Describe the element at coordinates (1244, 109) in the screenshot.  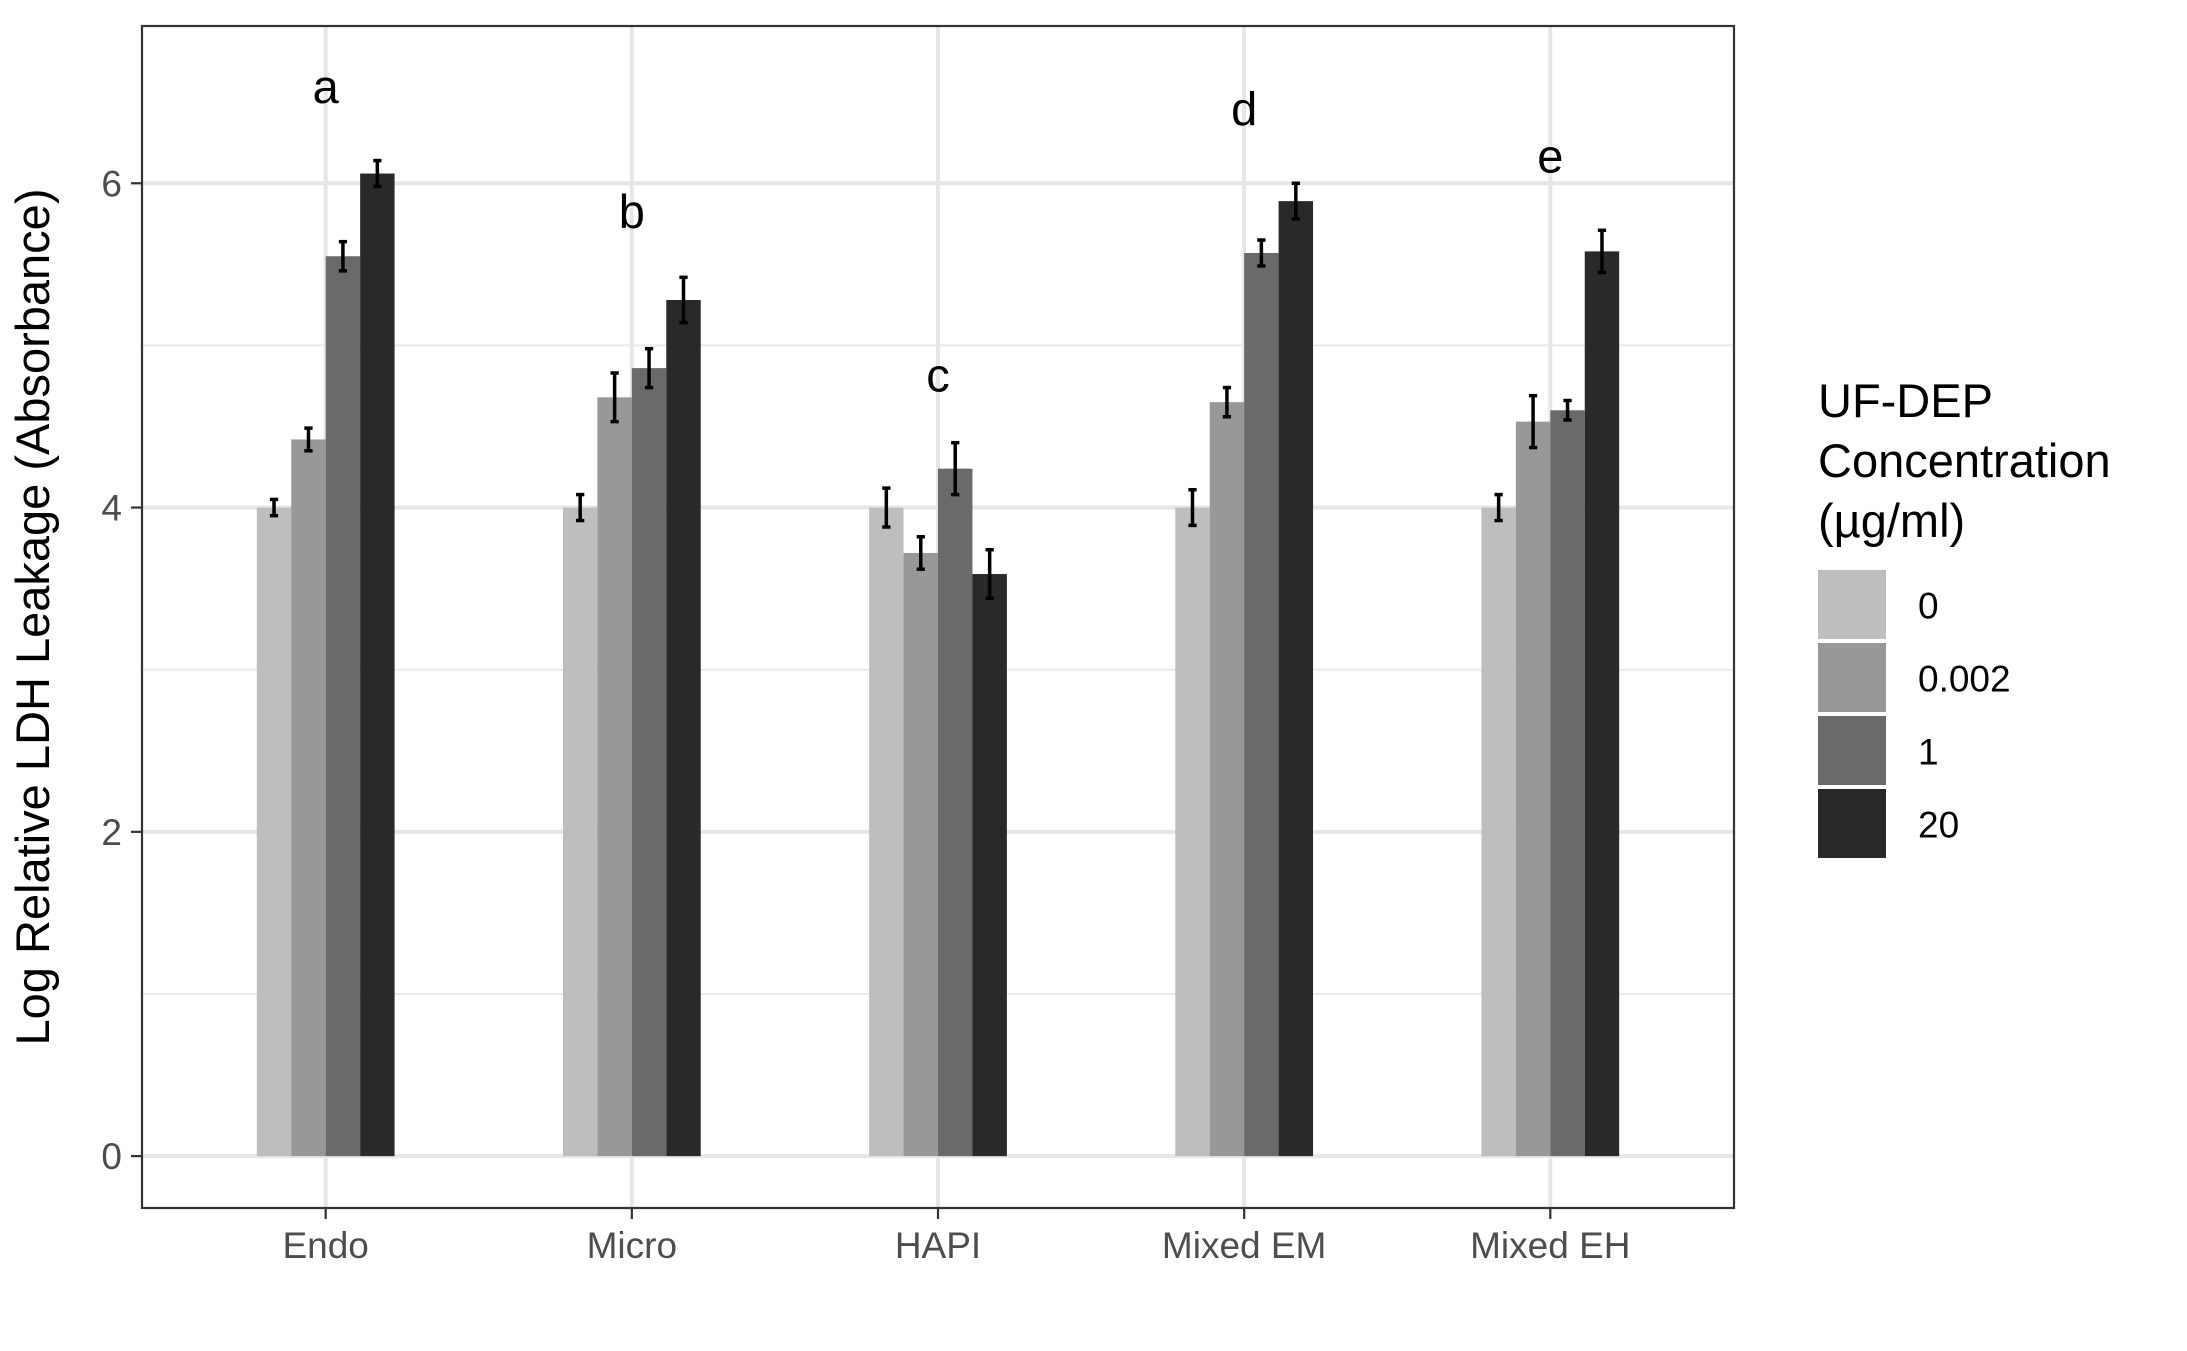
I see `significance-letter: d` at that location.